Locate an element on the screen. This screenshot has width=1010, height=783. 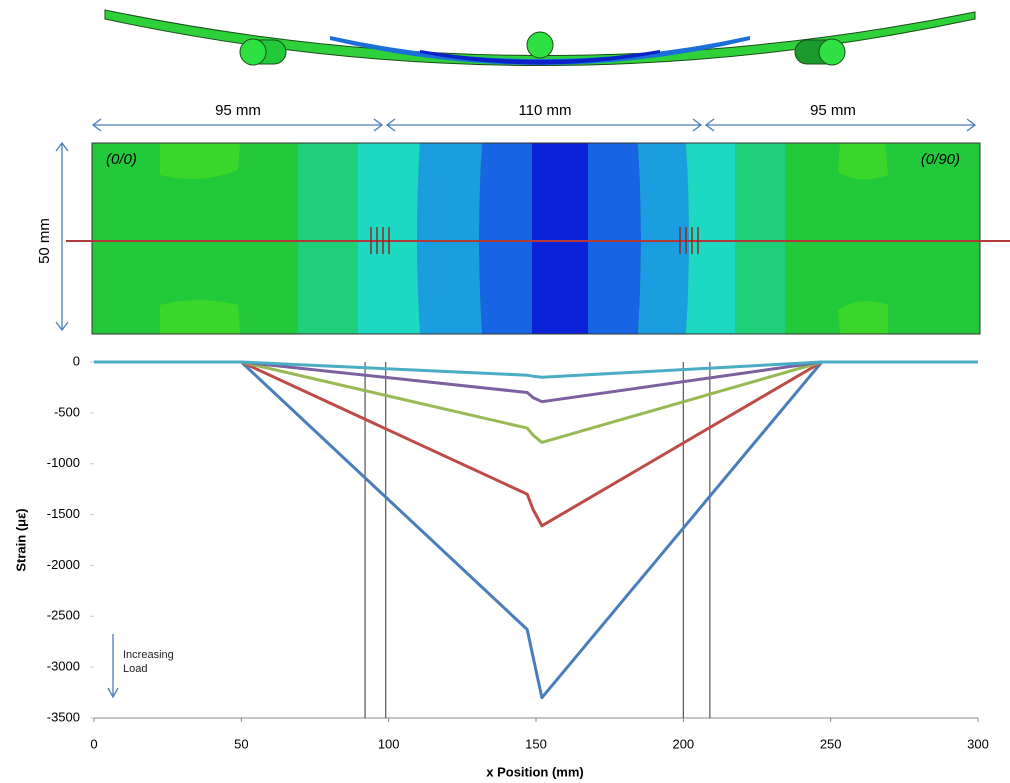
beam-illustration is located at coordinates (540, 37).